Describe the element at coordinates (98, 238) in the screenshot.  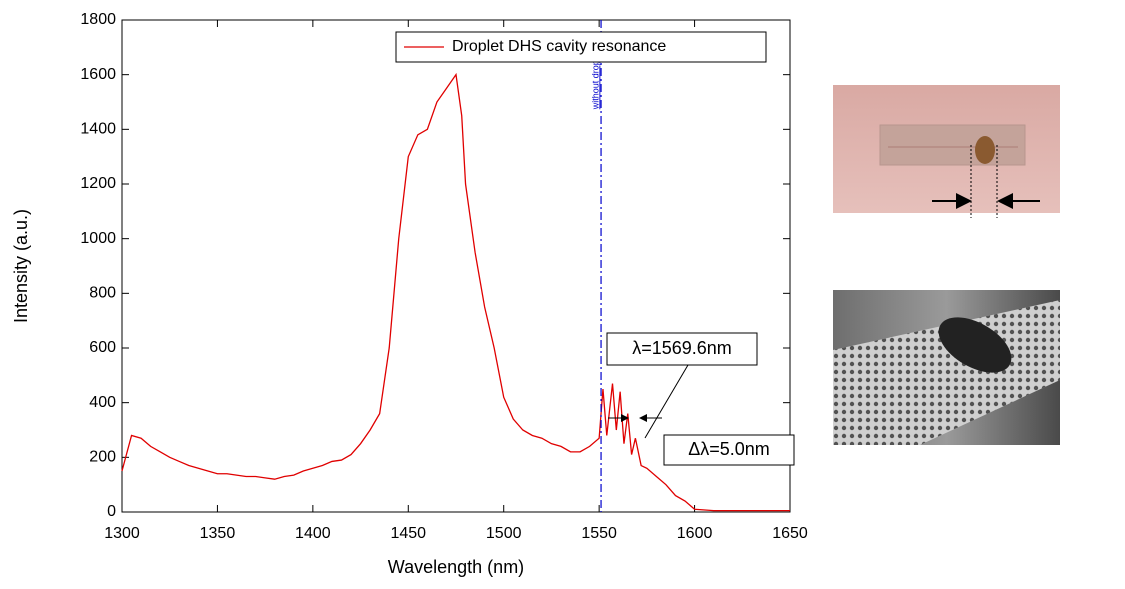
I see `y-tick-label: 1000` at that location.